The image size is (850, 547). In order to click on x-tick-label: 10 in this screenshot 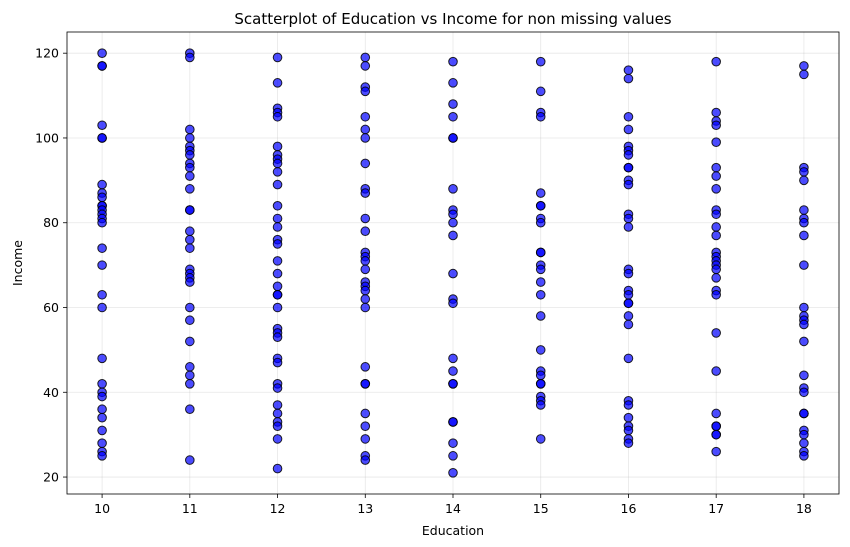, I will do `click(102, 508)`.